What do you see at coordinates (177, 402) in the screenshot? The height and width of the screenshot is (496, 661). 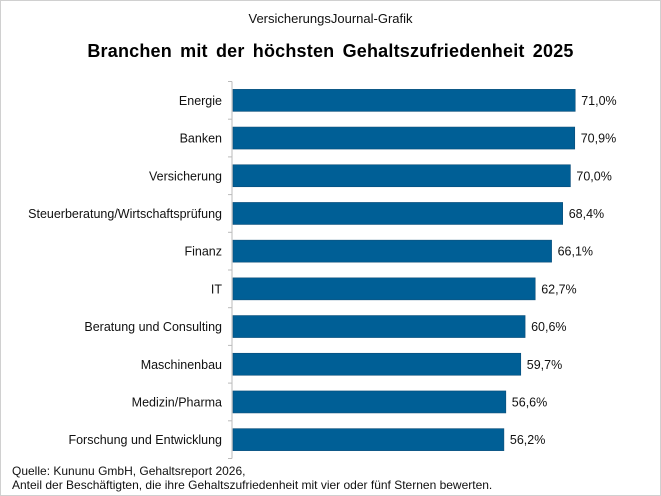 I see `category-label: Medizin/Pharma` at bounding box center [177, 402].